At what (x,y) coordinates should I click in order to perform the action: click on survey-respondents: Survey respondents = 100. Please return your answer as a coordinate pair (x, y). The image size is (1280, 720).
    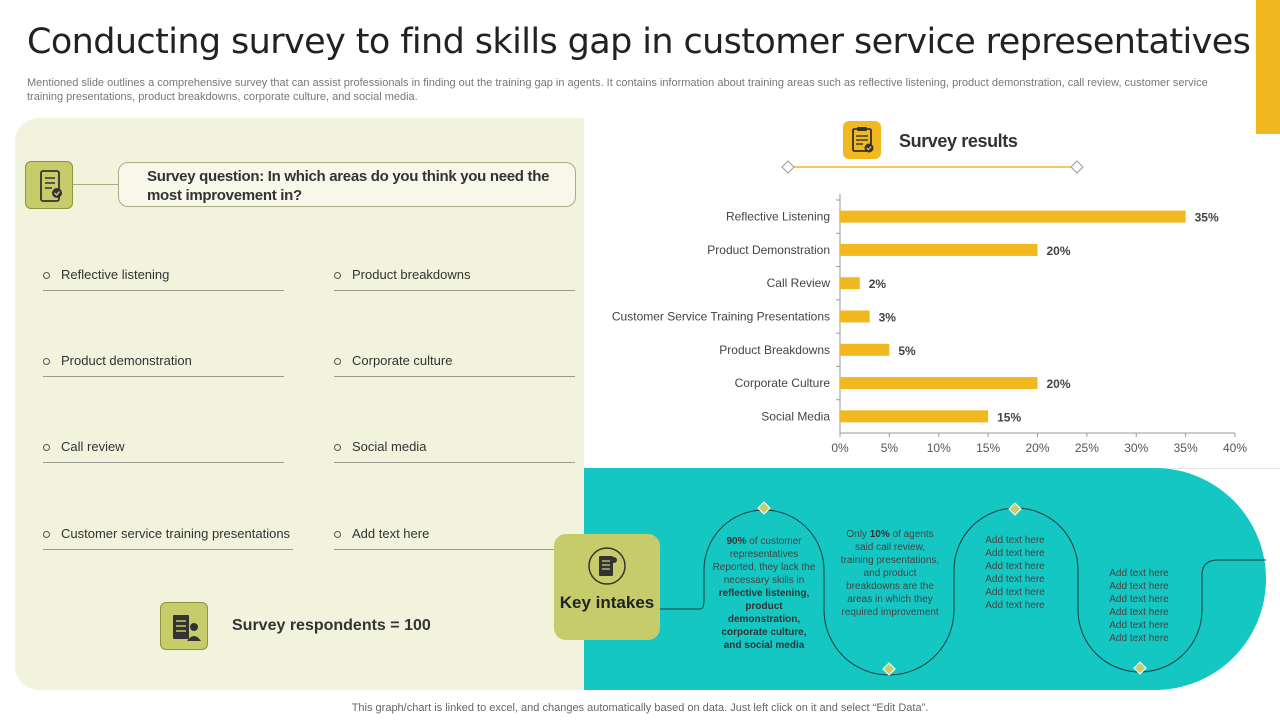
    Looking at the image, I should click on (331, 625).